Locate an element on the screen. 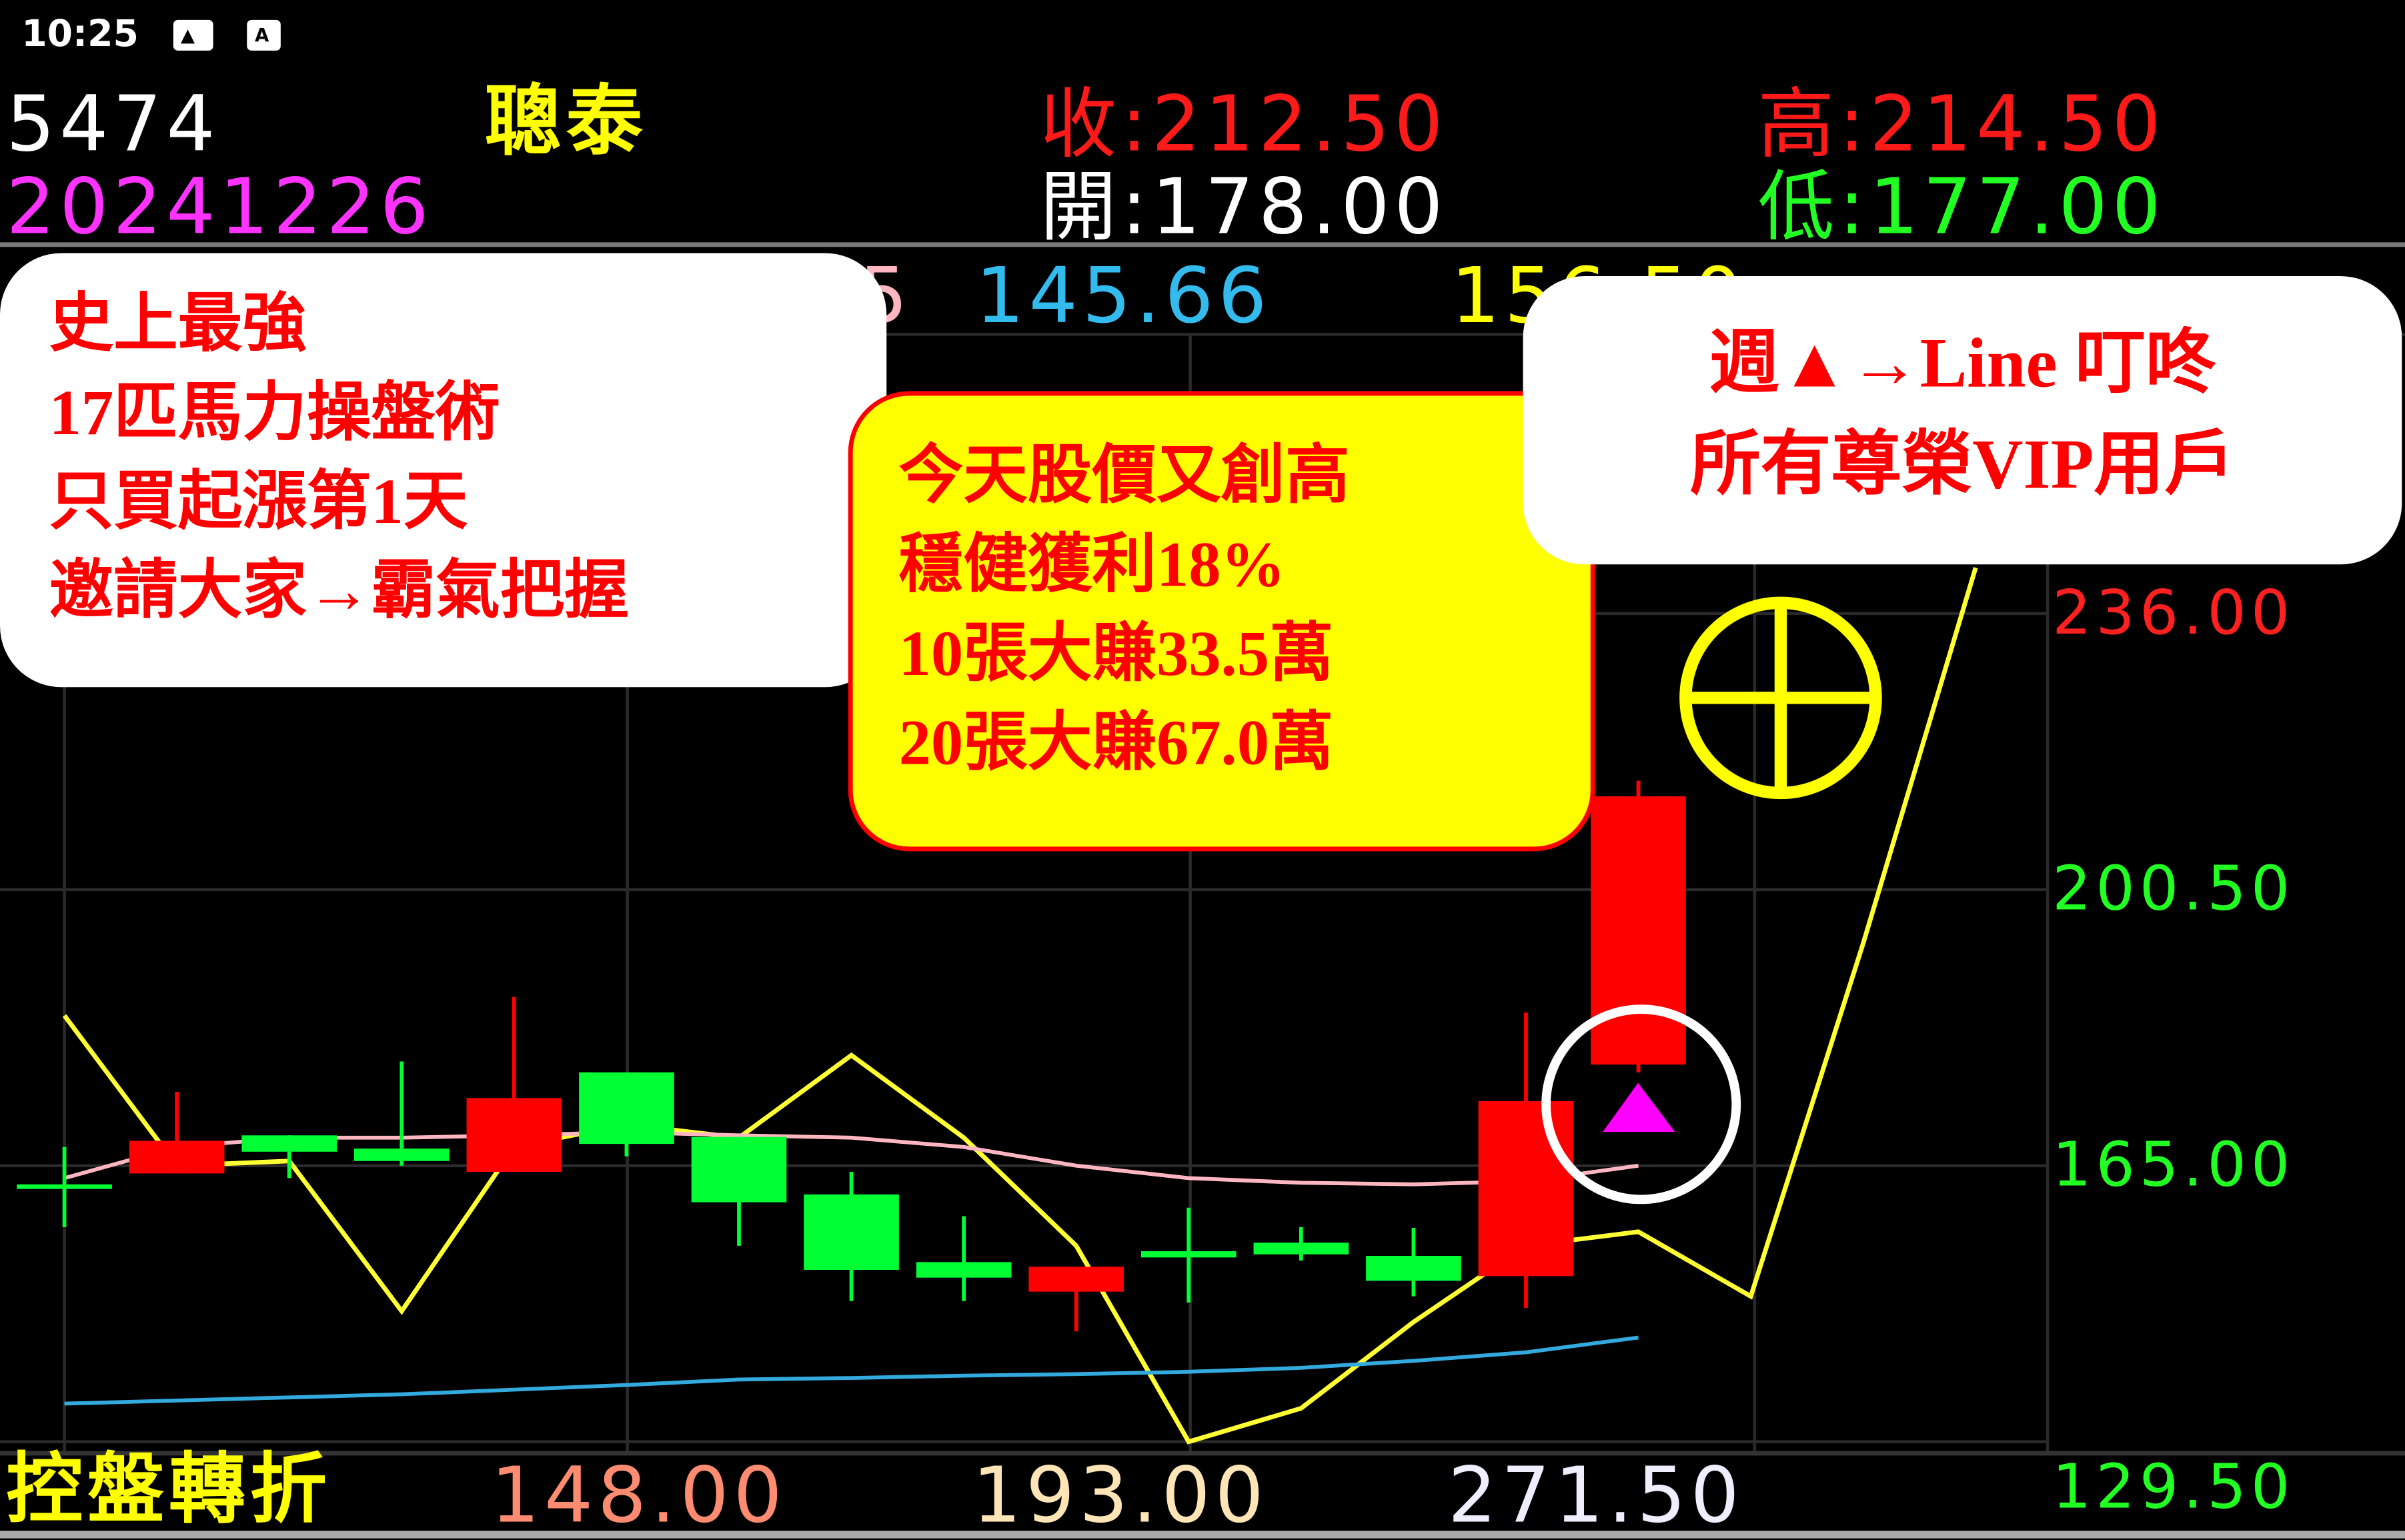 This screenshot has width=2405, height=1540. stock-code: 5474 is located at coordinates (113, 124).